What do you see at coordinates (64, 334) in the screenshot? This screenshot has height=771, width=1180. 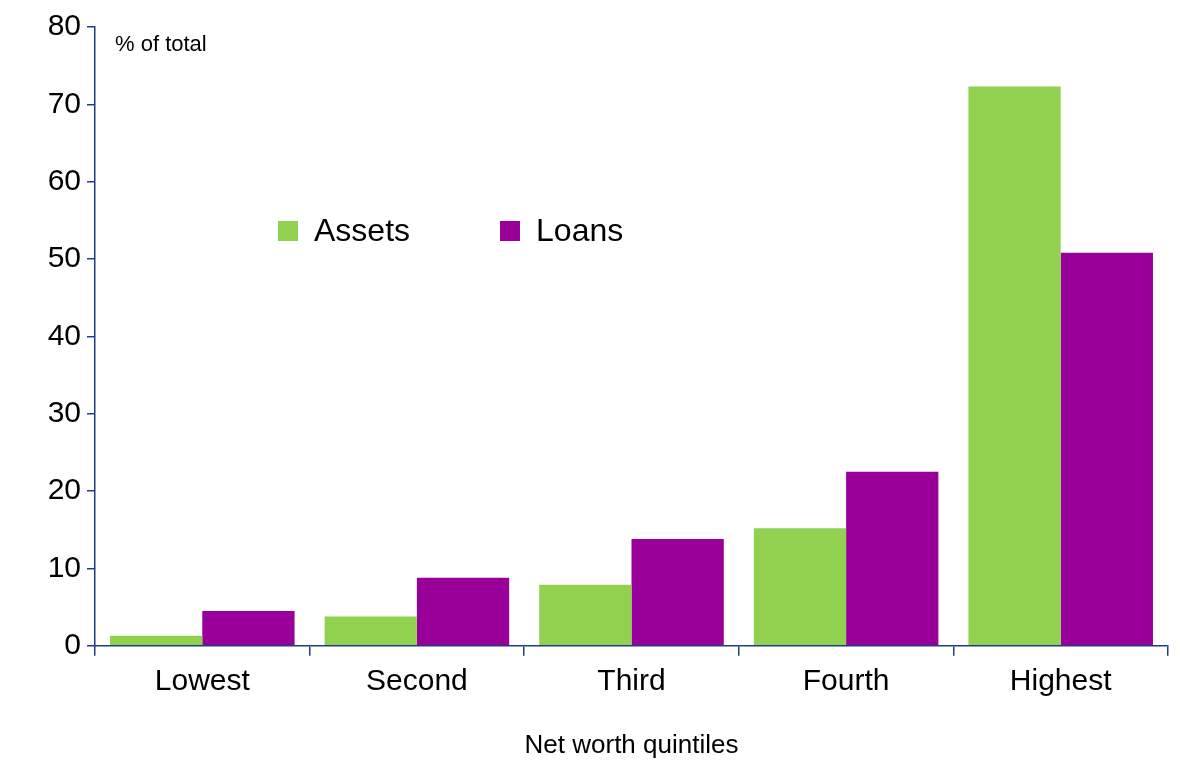 I see `y-tick-label: 40` at bounding box center [64, 334].